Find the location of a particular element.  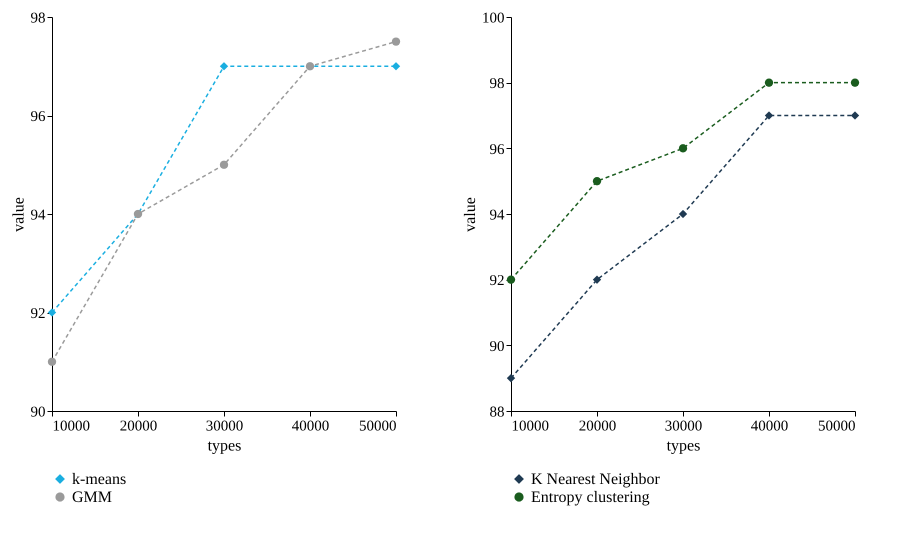

legend-label: K Nearest Neighbor is located at coordinates (596, 479).